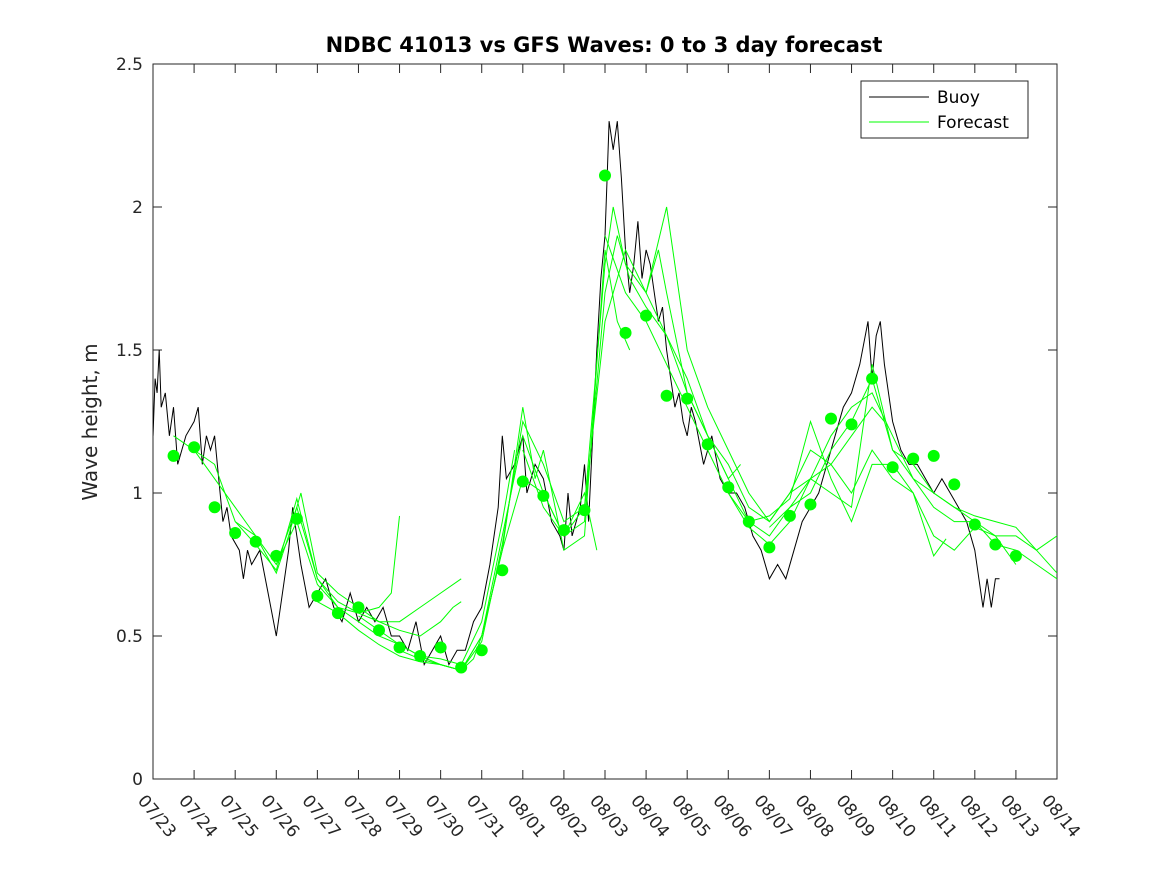 The image size is (1167, 875). I want to click on legend: Buoy Forecast, so click(944, 109).